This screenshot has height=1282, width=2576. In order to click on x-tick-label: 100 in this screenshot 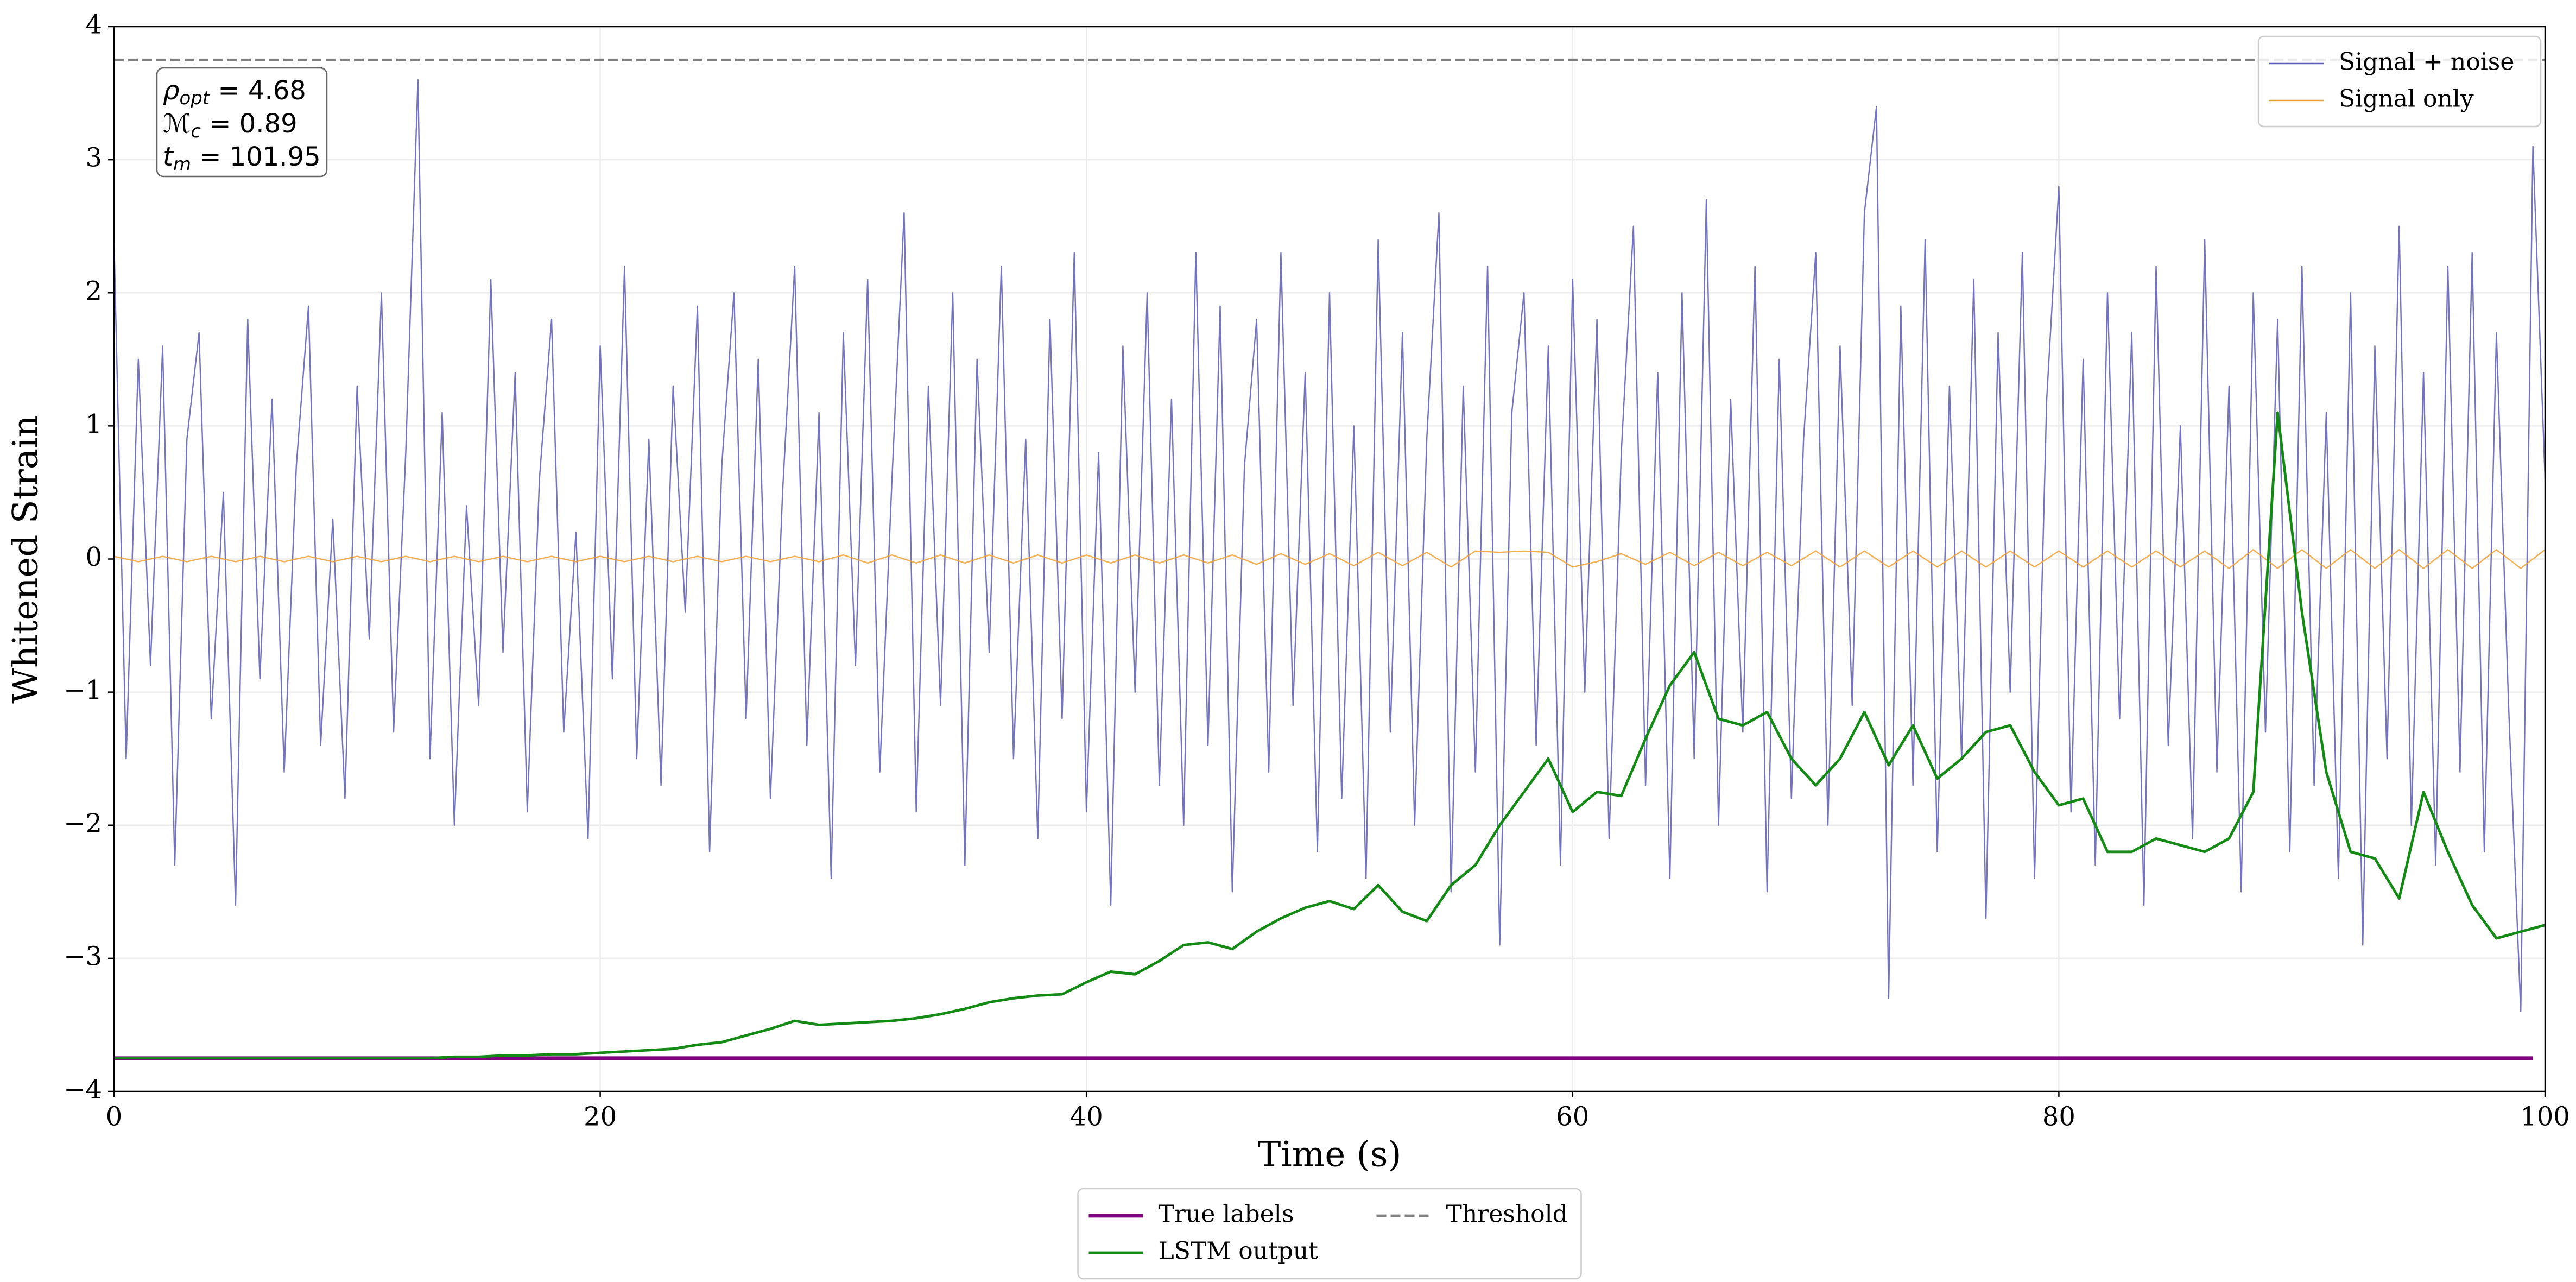, I will do `click(2545, 1117)`.